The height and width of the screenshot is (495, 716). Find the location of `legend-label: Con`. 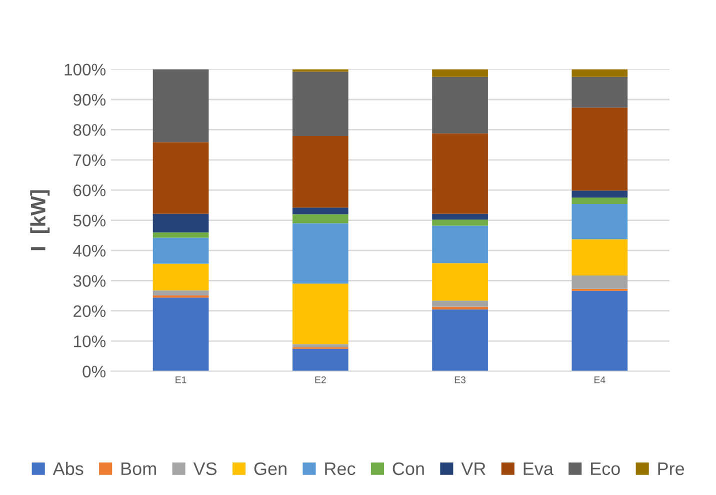

legend-label: Con is located at coordinates (408, 469).